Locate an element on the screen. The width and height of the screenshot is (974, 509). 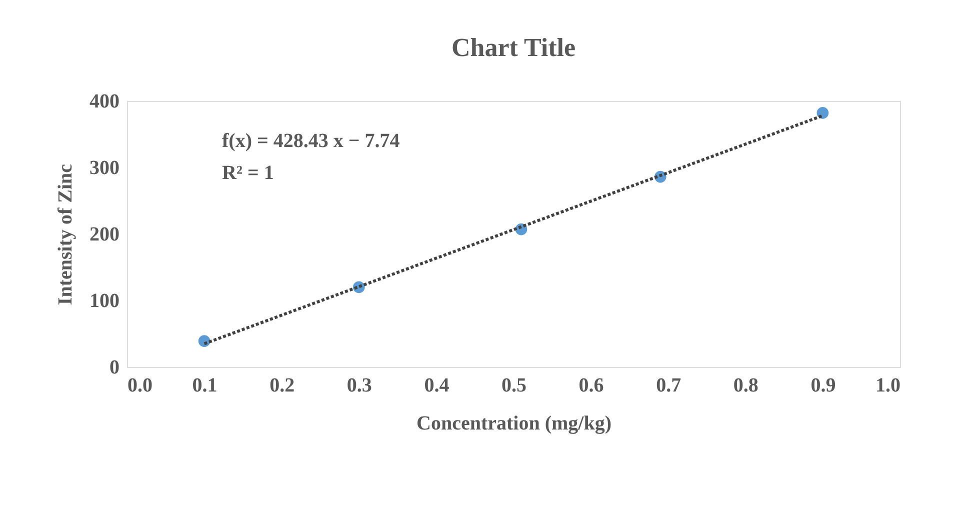
y-tick-label: 100 is located at coordinates (105, 301).